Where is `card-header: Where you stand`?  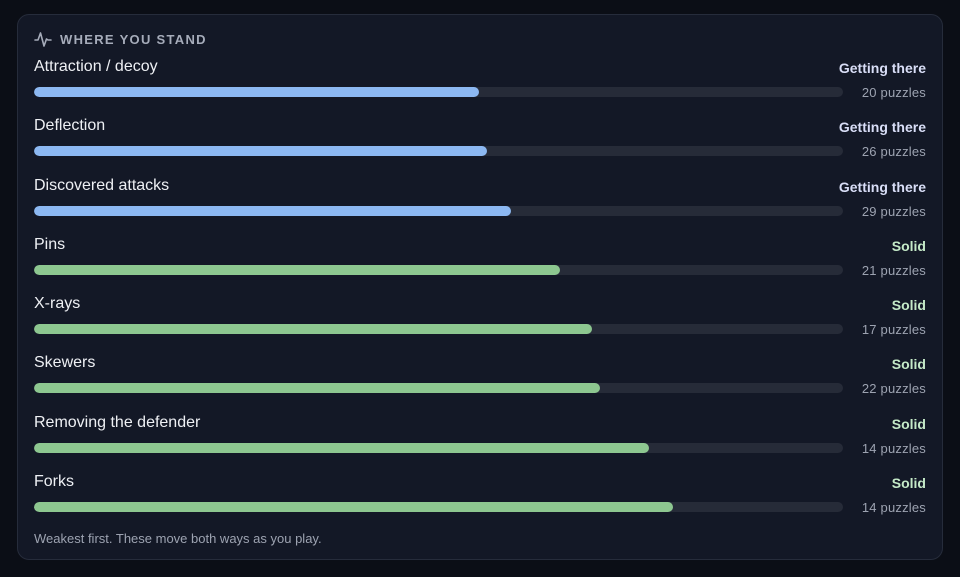
card-header: Where you stand is located at coordinates (120, 39).